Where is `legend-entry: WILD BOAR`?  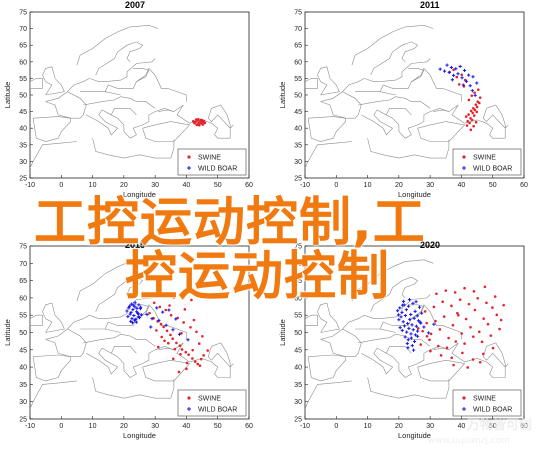
legend-entry: WILD BOAR is located at coordinates (492, 410).